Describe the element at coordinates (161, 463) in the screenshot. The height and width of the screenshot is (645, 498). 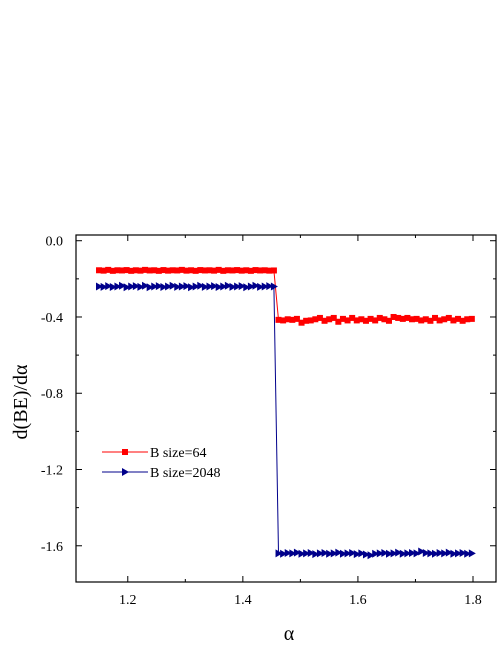
I see `legend: B size=64 B size=2048` at that location.